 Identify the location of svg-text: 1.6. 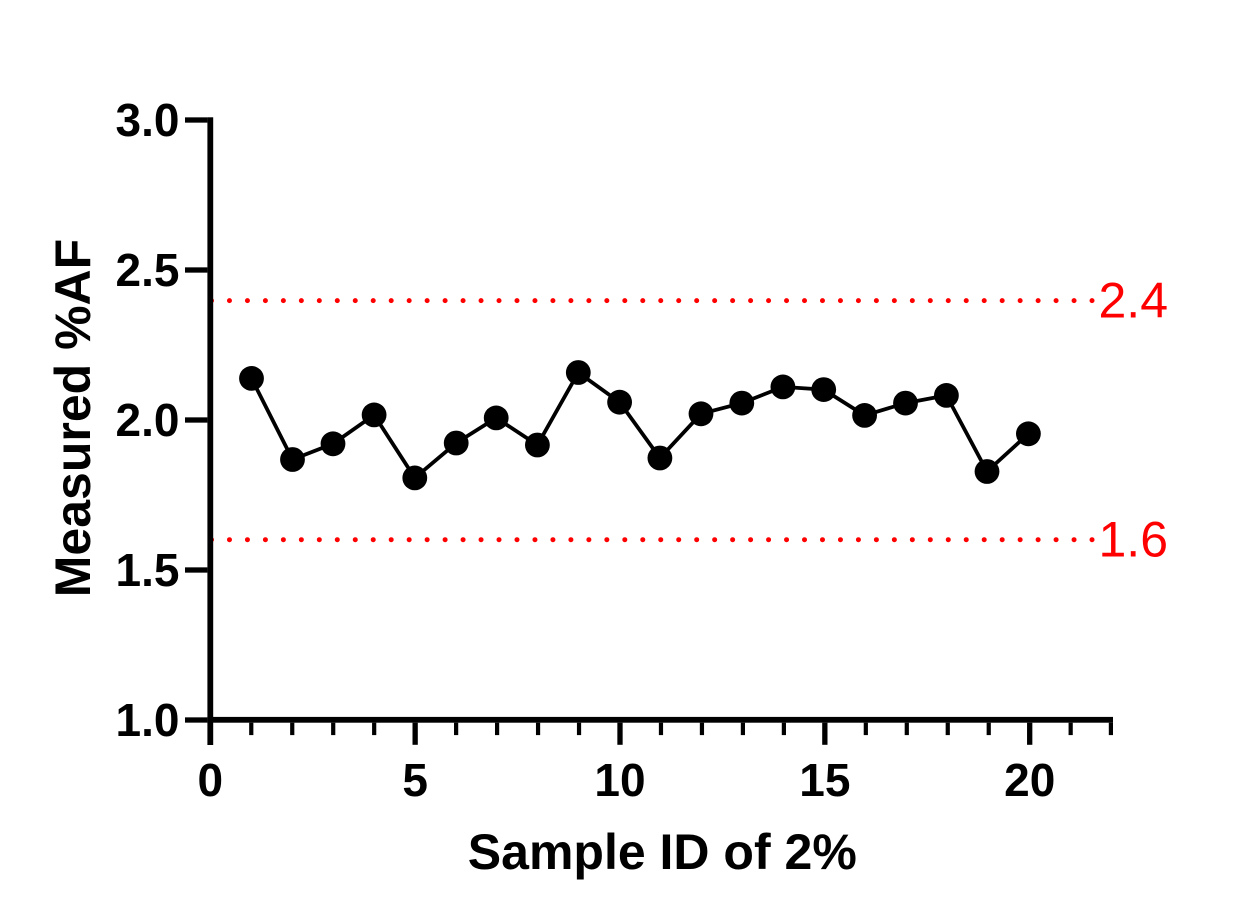
(1134, 540).